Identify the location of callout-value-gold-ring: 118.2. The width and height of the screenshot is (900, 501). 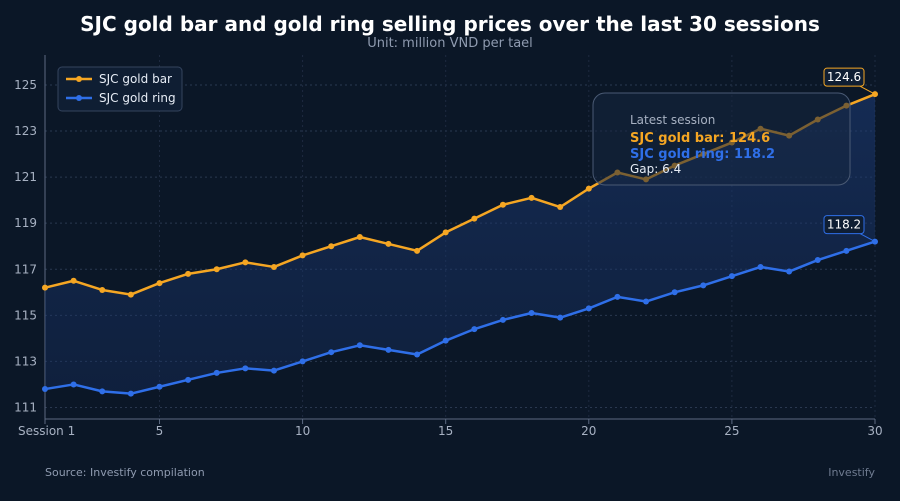
(844, 225).